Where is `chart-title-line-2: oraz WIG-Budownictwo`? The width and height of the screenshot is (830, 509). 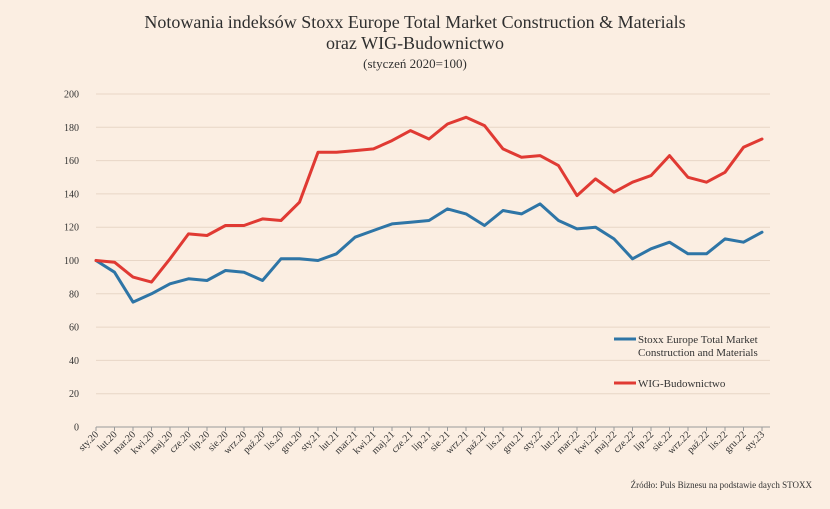
chart-title-line-2: oraz WIG-Budownictwo is located at coordinates (415, 43).